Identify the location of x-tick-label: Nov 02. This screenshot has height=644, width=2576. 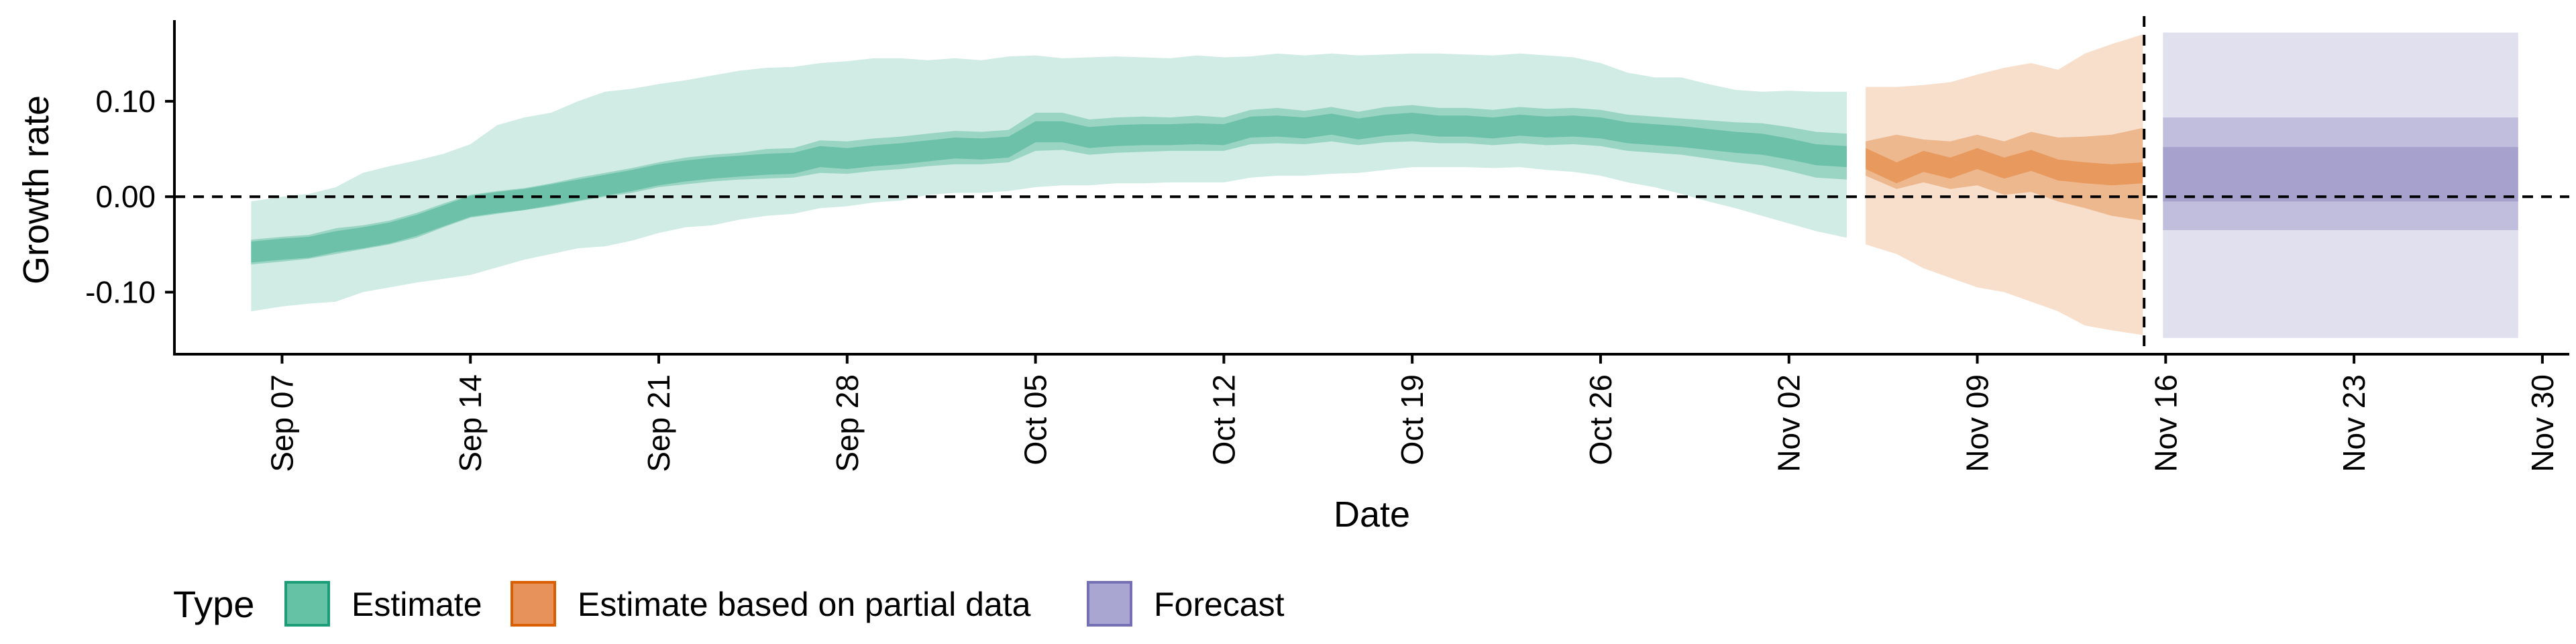
(1789, 423).